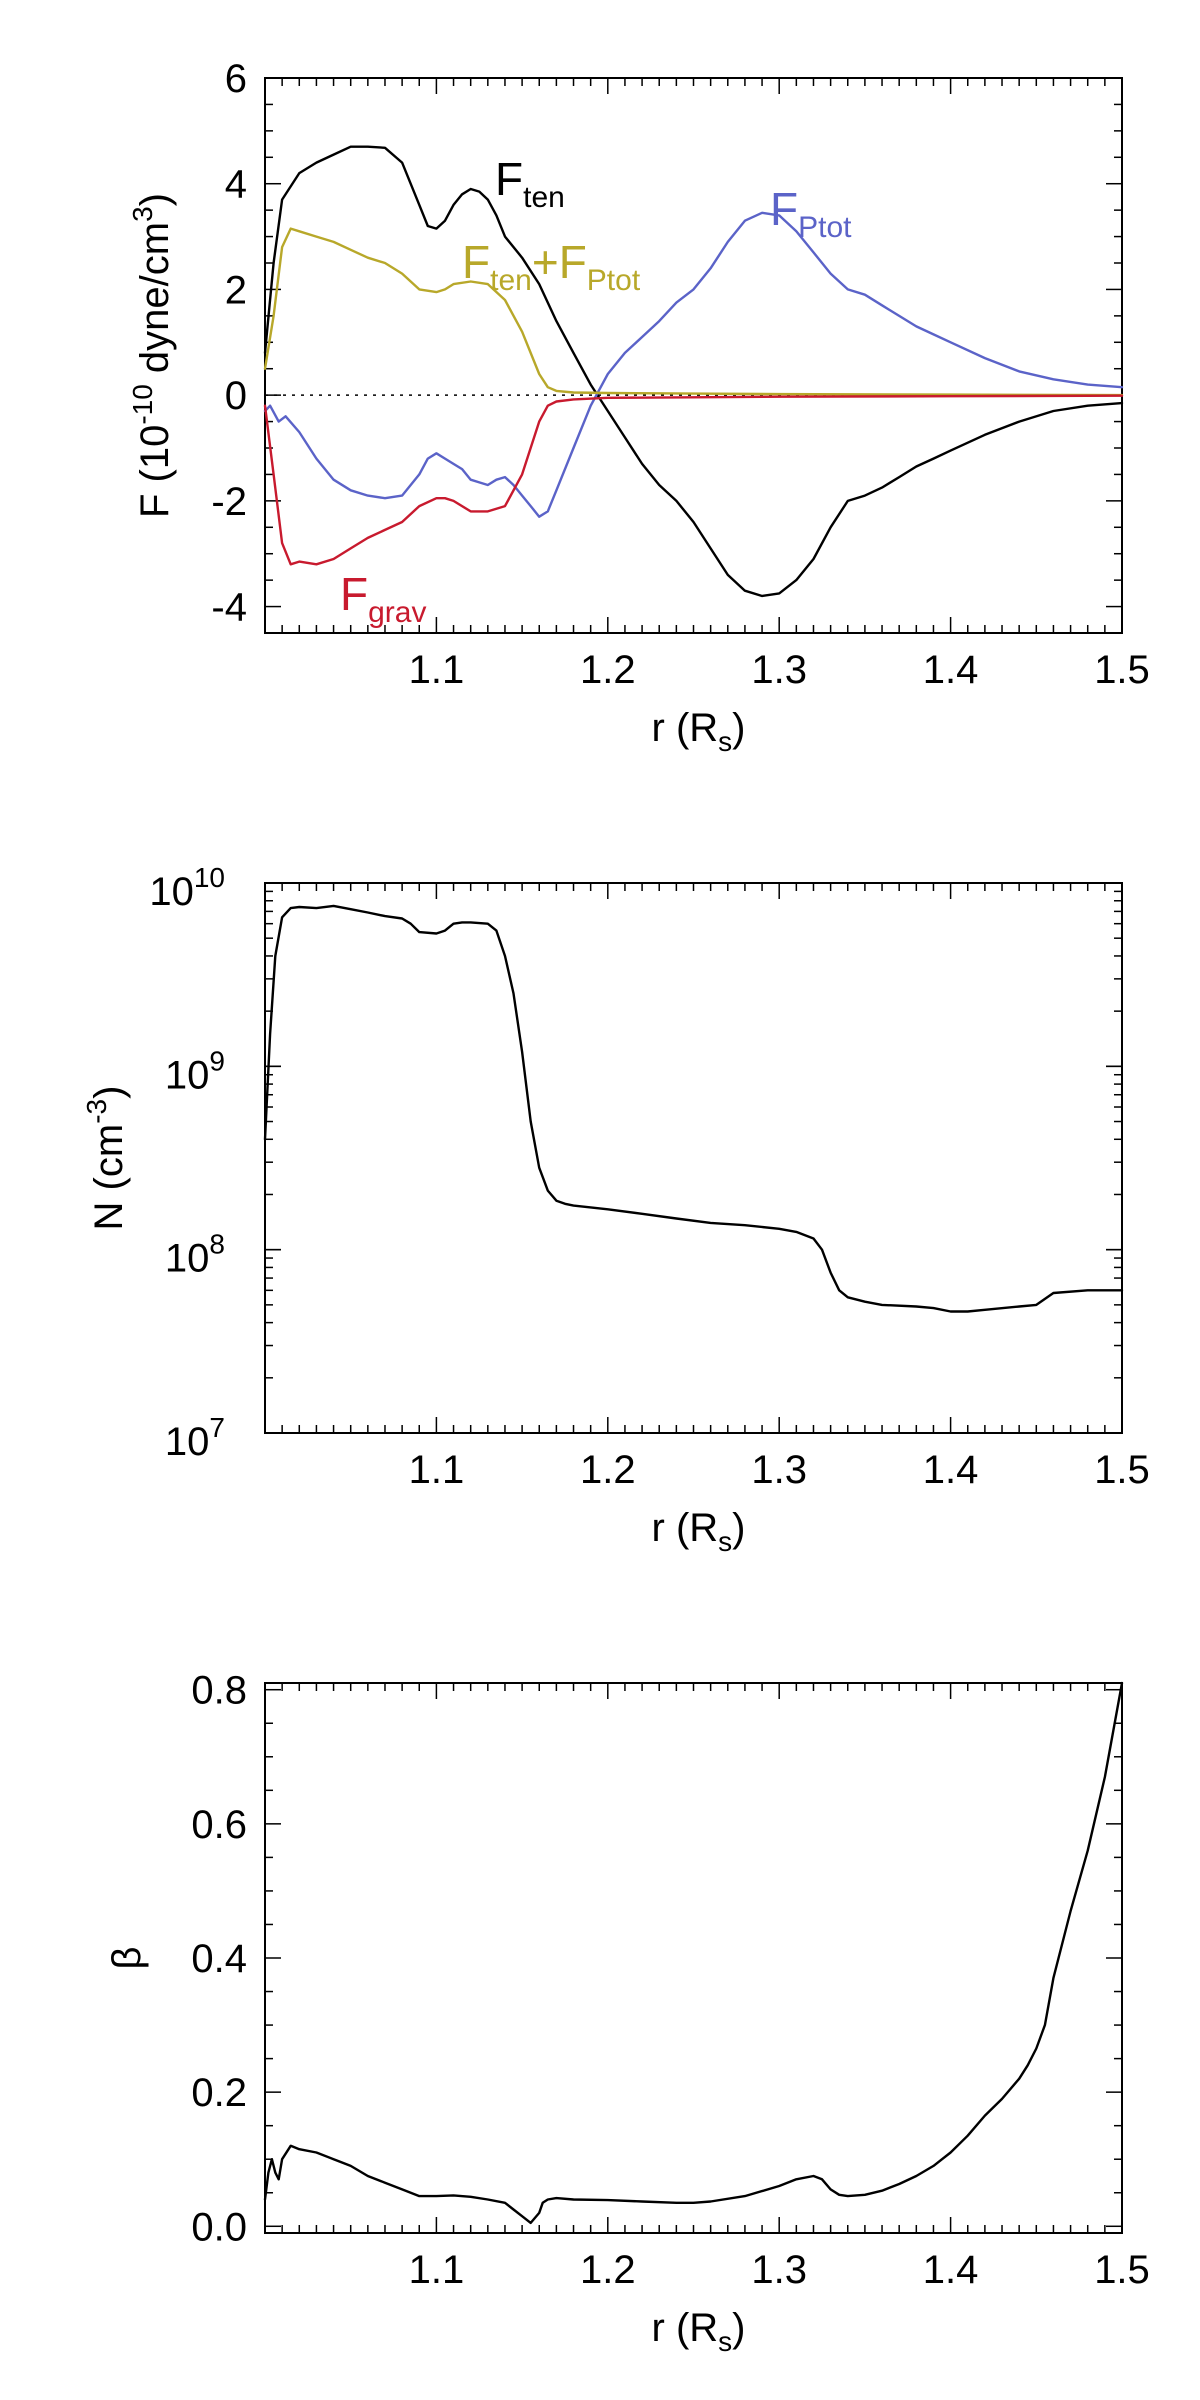 The image size is (1200, 2400). Describe the element at coordinates (229, 608) in the screenshot. I see `y-tick-label: -4` at that location.